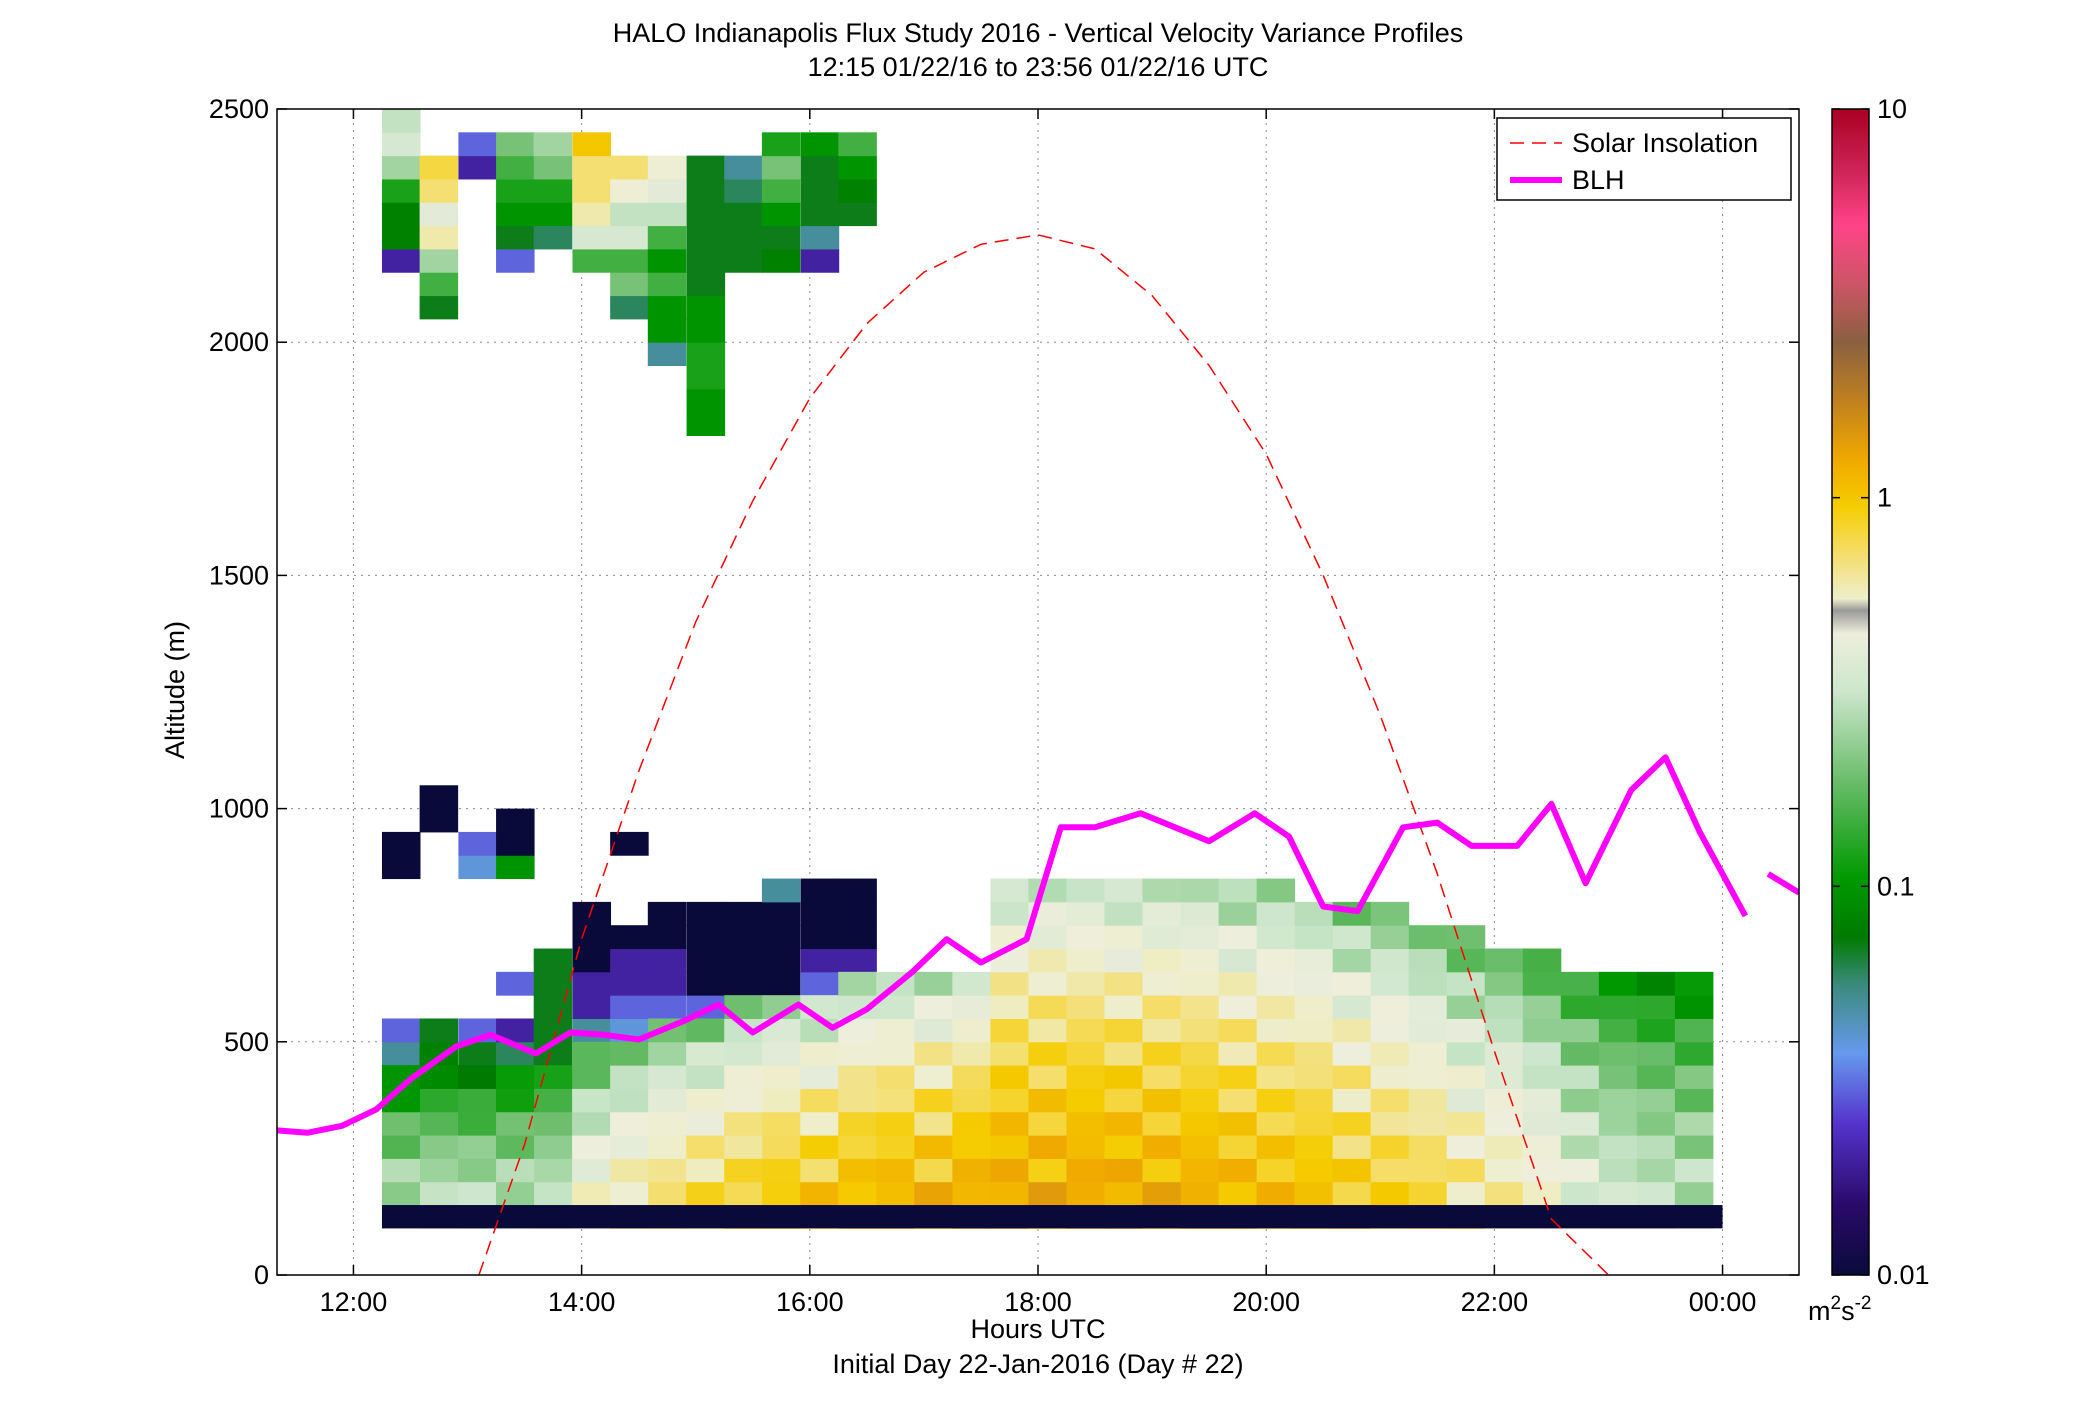 This screenshot has width=2098, height=1425. Describe the element at coordinates (1850, 692) in the screenshot. I see `colorbar-gradient` at that location.